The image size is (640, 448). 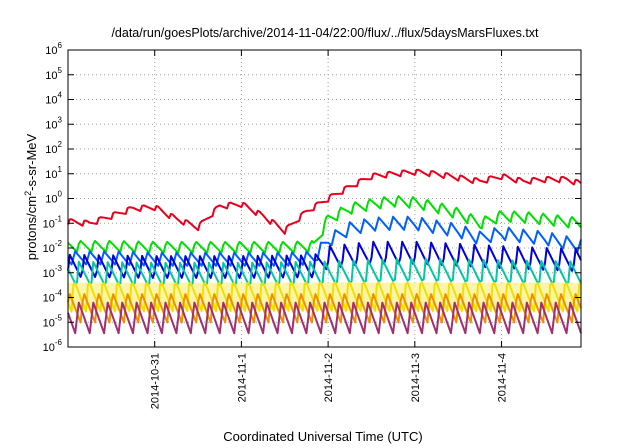 What do you see at coordinates (53, 247) in the screenshot?
I see `y-tick-label: 10⁻²` at bounding box center [53, 247].